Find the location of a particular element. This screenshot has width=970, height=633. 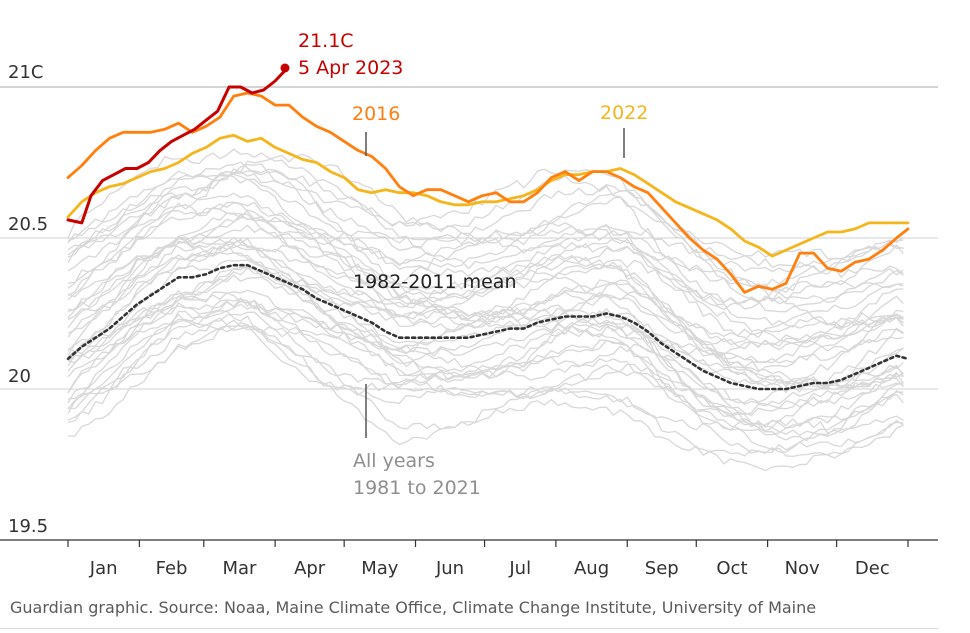

x-axis is located at coordinates (469, 543).